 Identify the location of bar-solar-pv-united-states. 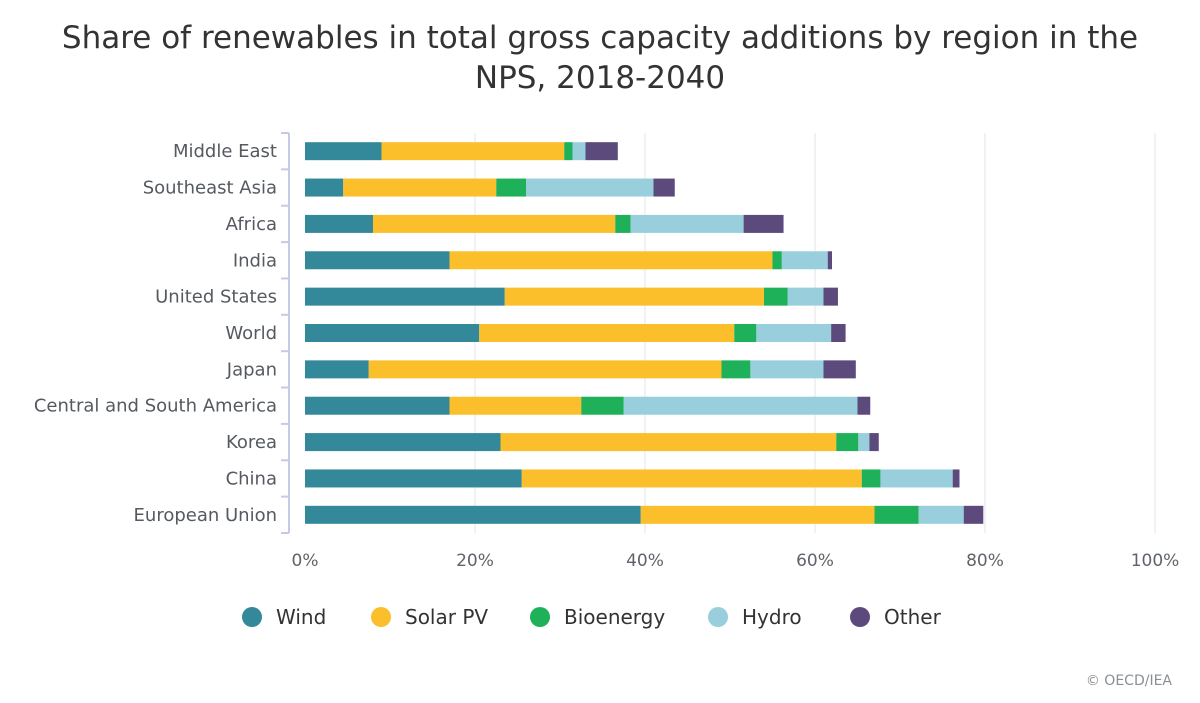
(634, 296).